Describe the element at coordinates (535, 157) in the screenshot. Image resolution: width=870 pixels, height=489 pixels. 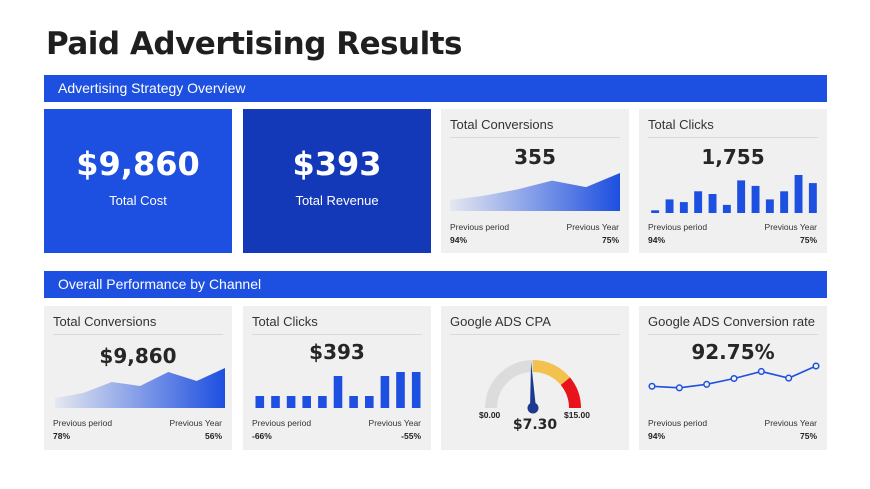
I see `conversions-value: 355` at that location.